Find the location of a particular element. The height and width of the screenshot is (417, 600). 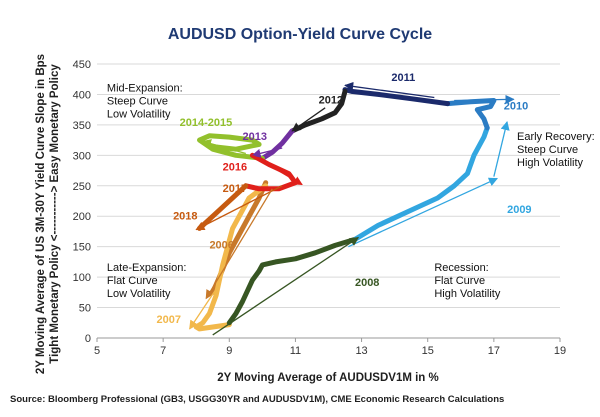

phase-annotation-2: Late-Expansion: Flat Curve Low Volatility is located at coordinates (146, 281).